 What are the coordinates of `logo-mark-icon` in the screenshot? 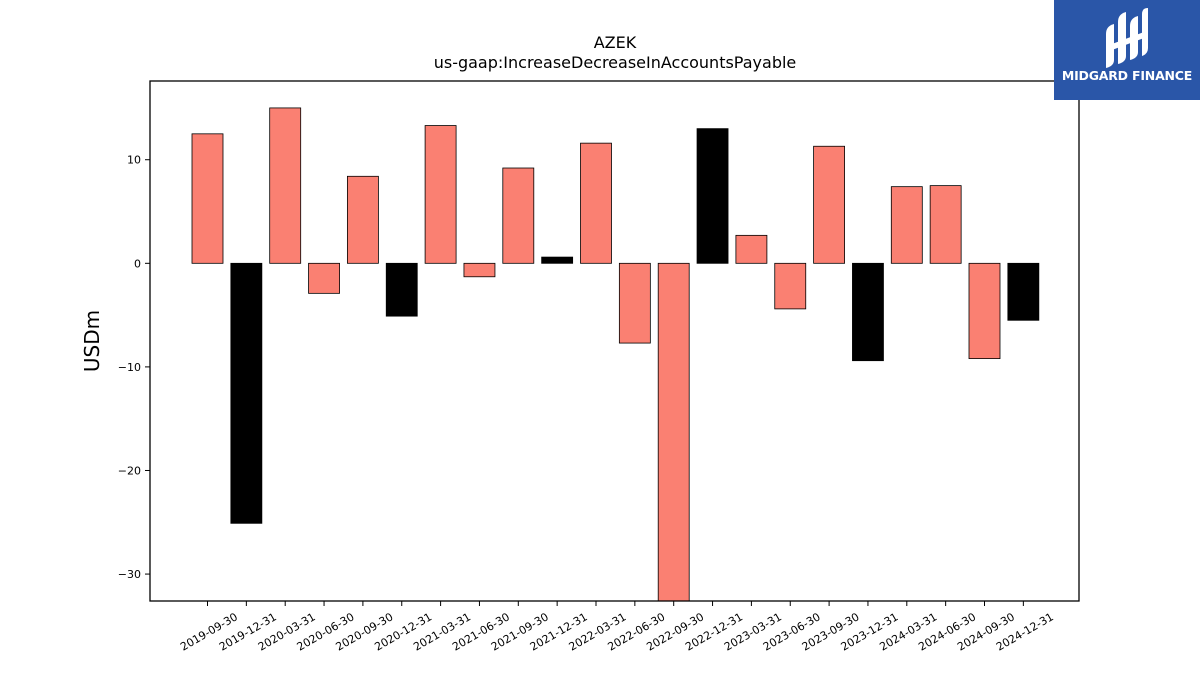 It's located at (1127, 38).